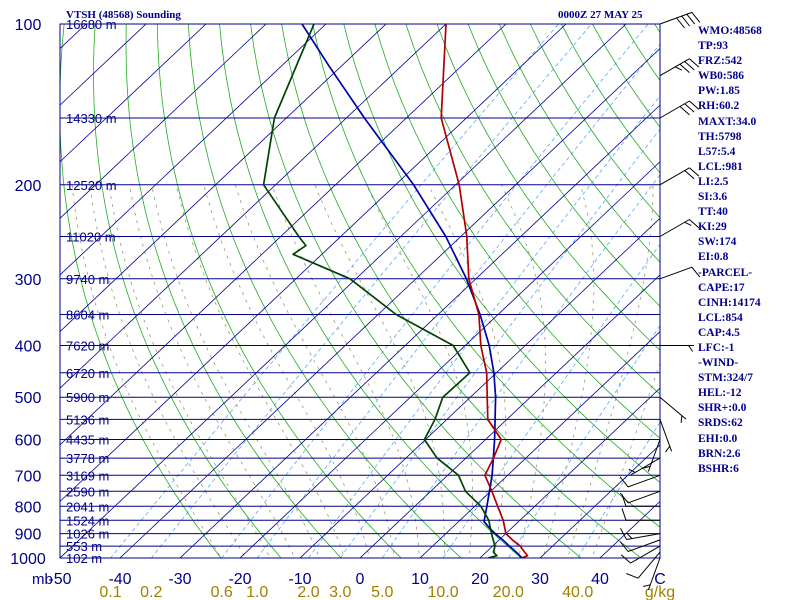  What do you see at coordinates (722, 408) in the screenshot?
I see `index-item: SHR+:0.0` at bounding box center [722, 408].